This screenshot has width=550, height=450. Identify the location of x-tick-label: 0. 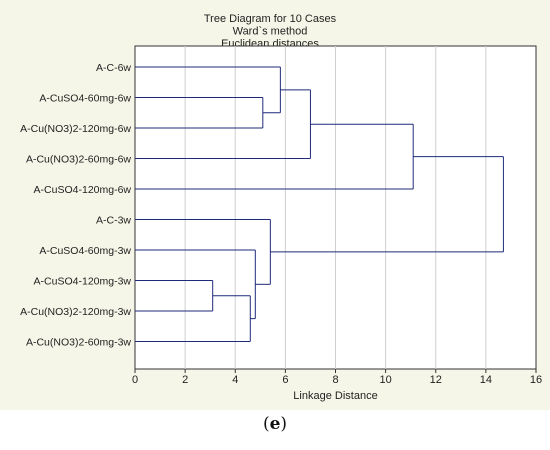
(135, 380).